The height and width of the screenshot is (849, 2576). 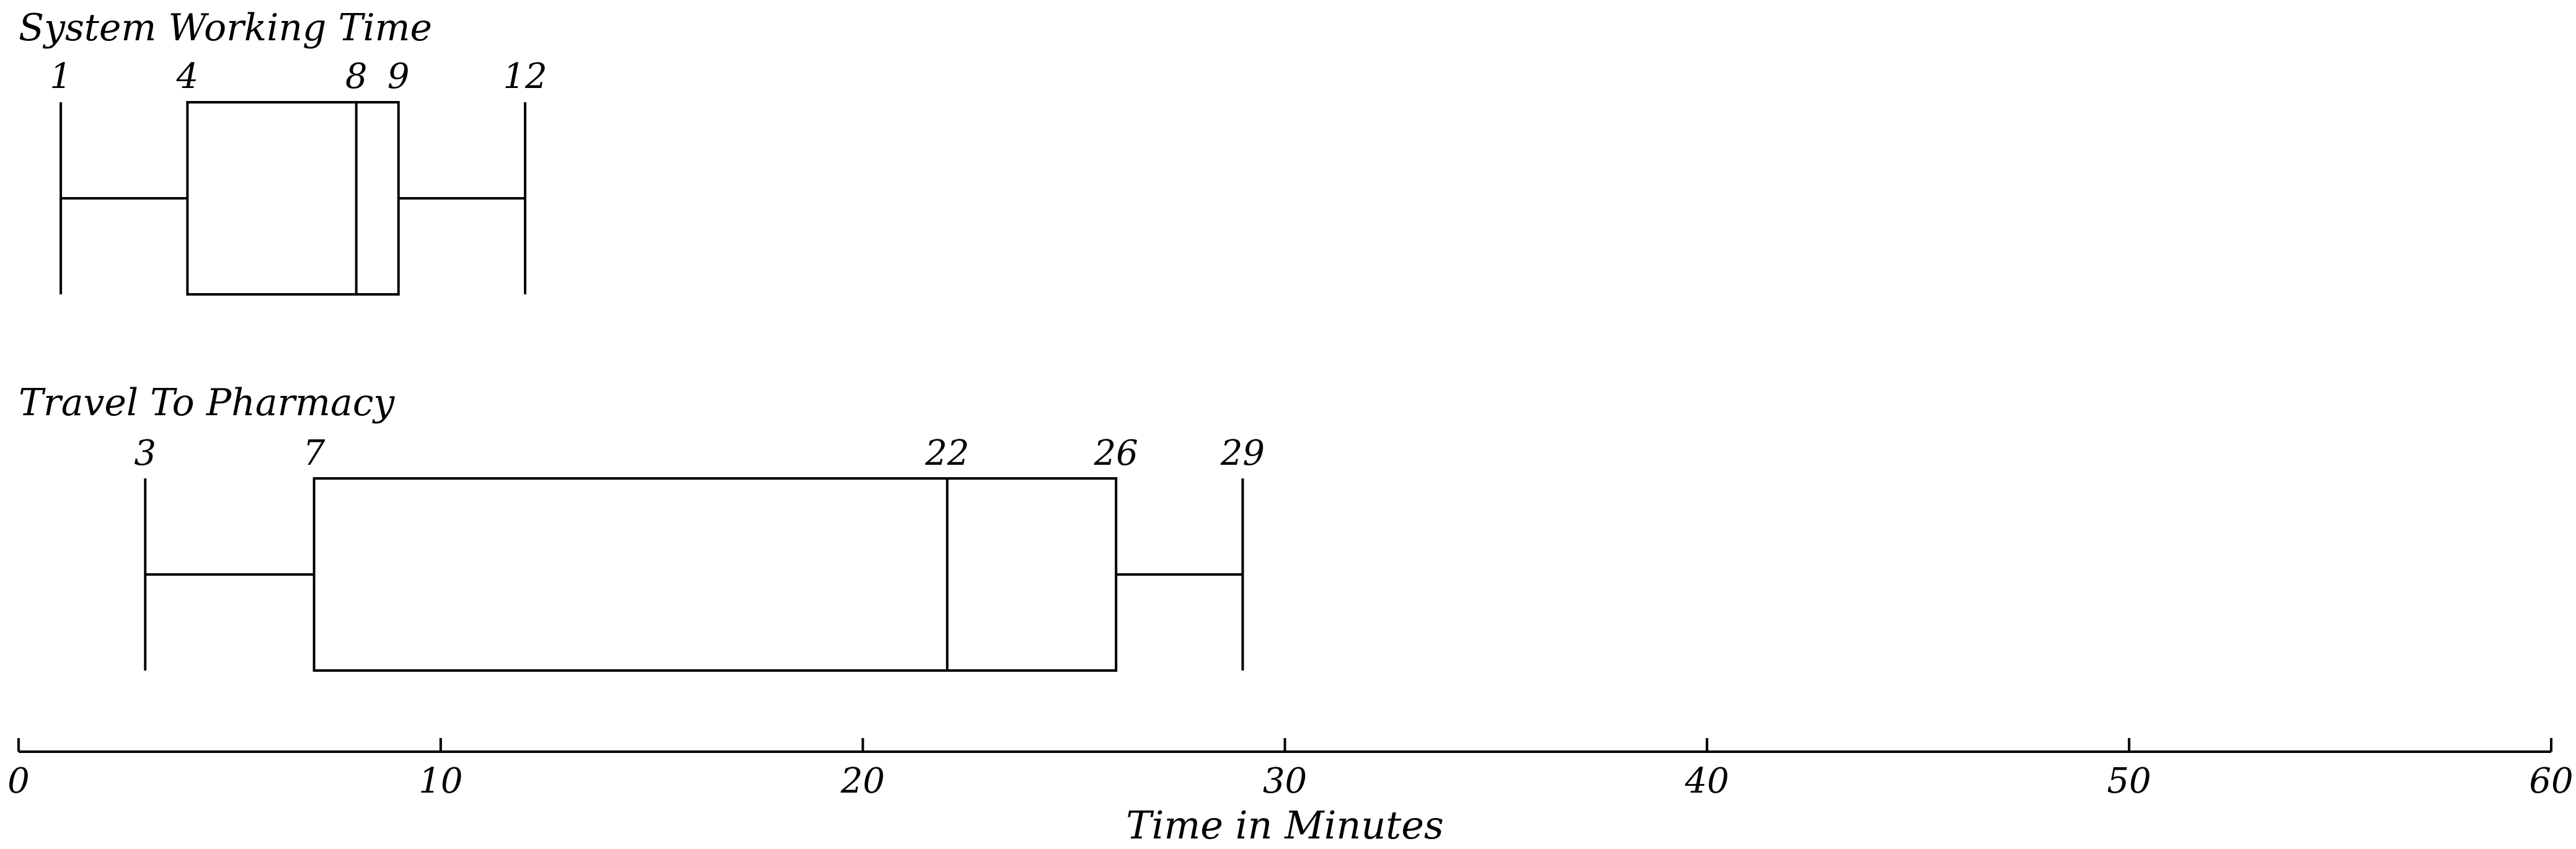 What do you see at coordinates (1242, 453) in the screenshot?
I see `value-label-max: 29` at bounding box center [1242, 453].